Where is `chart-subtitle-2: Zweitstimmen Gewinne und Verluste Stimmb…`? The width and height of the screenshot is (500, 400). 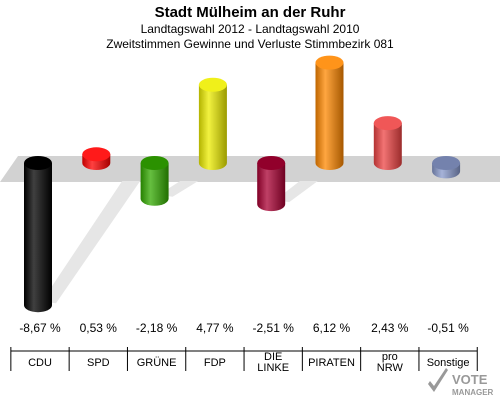
chart-subtitle-2: Zweitstimmen Gewinne und Verluste Stimmb… is located at coordinates (250, 44).